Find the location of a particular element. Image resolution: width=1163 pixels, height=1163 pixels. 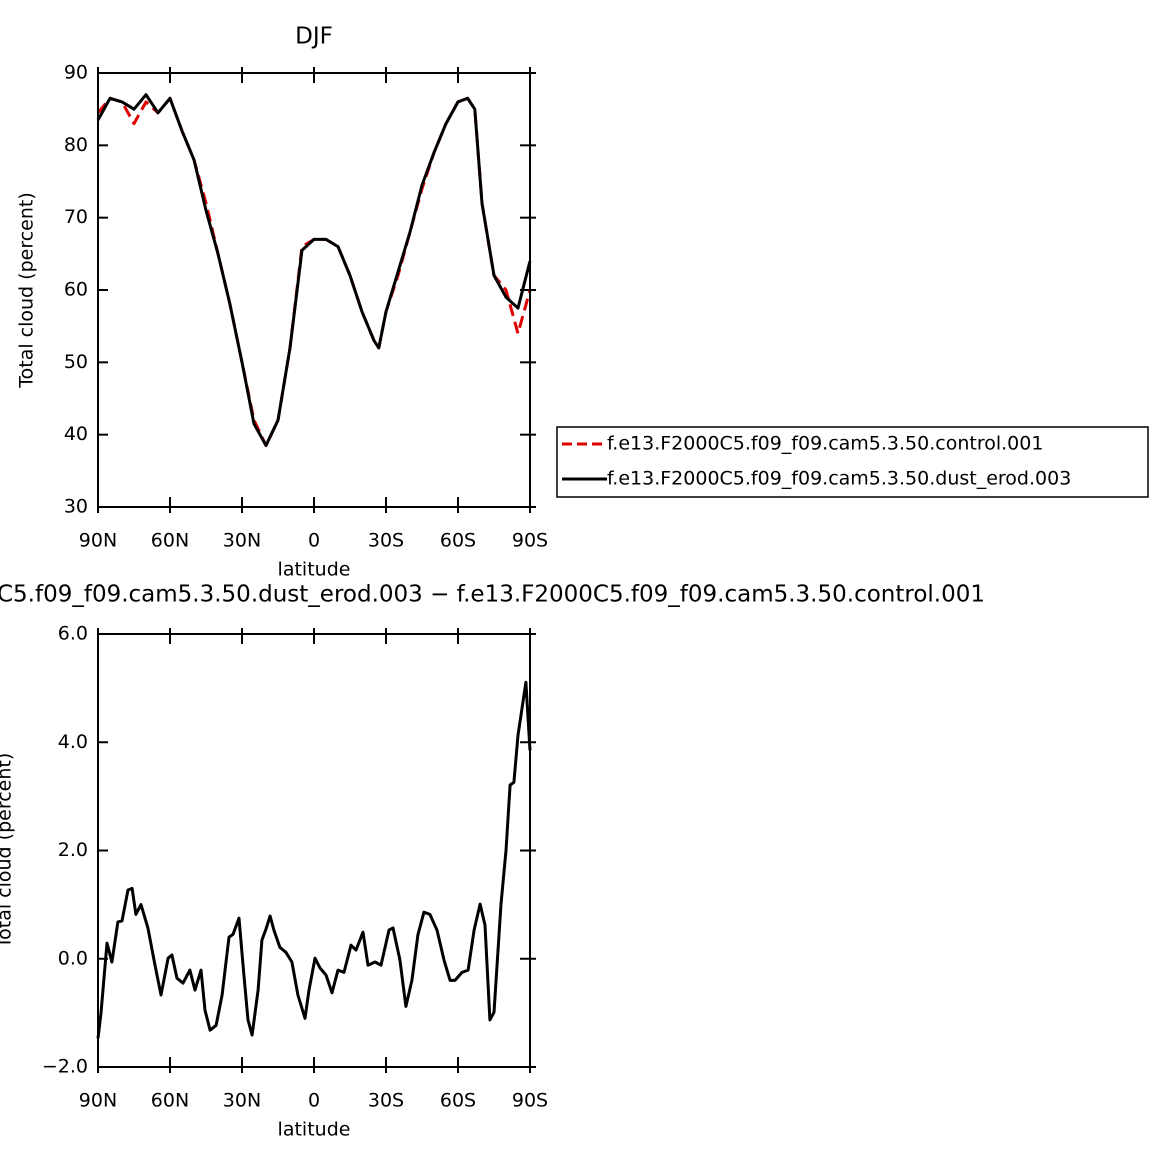

y-tick-label: 70 is located at coordinates (76, 217).